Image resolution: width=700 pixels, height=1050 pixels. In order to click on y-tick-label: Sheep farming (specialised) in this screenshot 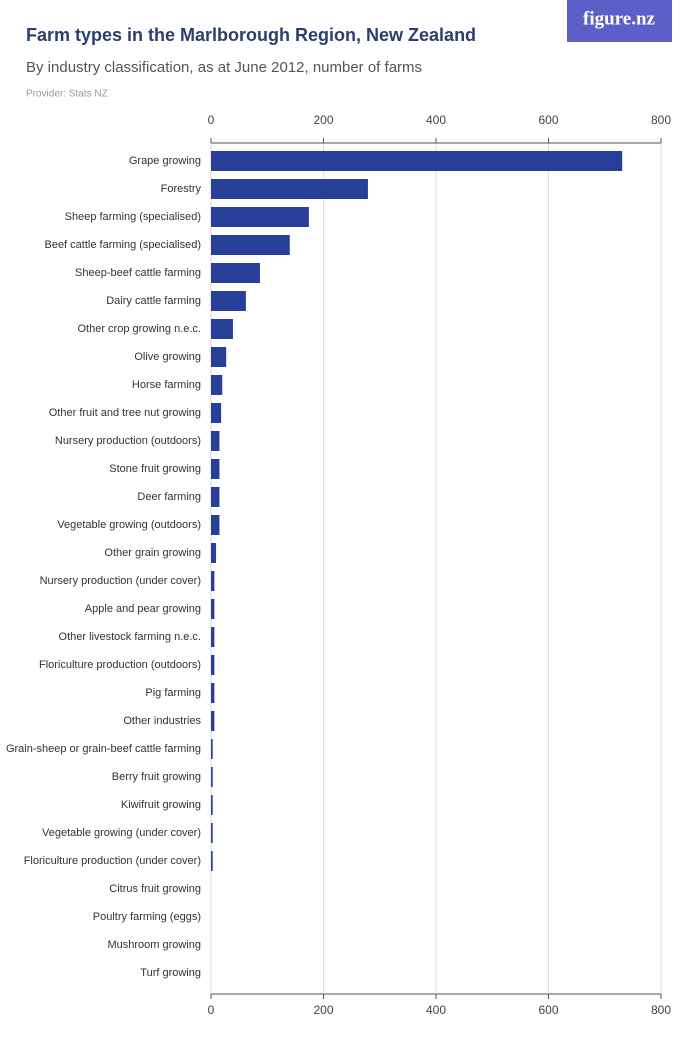, I will do `click(133, 217)`.